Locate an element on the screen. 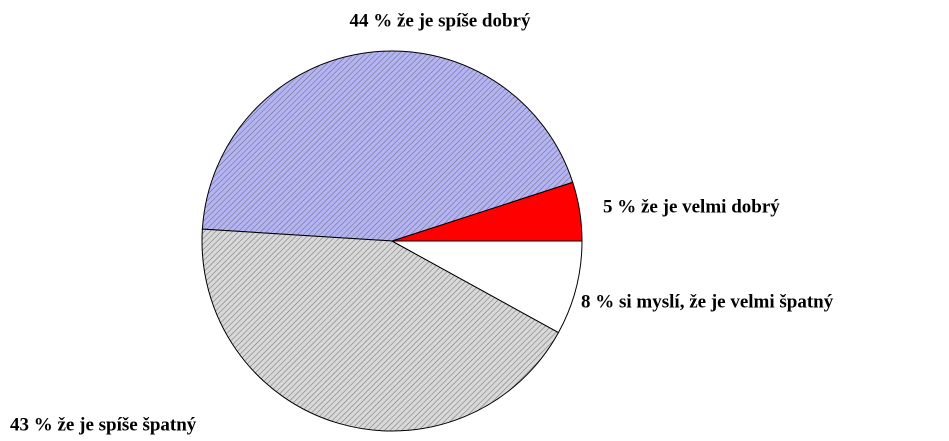 Image resolution: width=949 pixels, height=441 pixels. slice-label: 44 % že je spíše dobrý is located at coordinates (440, 20).